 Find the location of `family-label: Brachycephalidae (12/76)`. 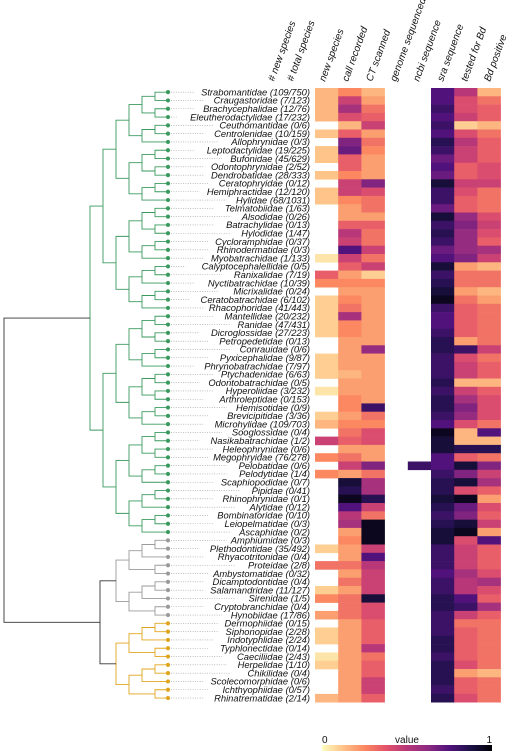

family-label: Brachycephalidae (12/76) is located at coordinates (256, 108).